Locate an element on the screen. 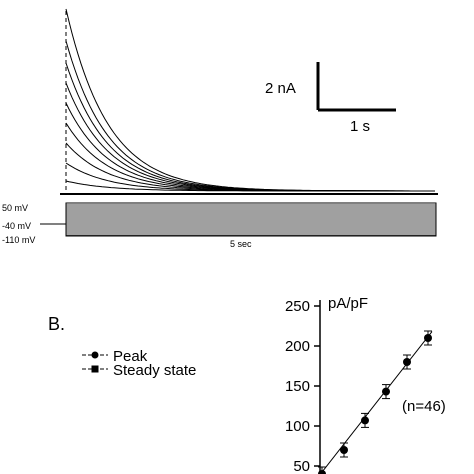 The height and width of the screenshot is (474, 474). error-bar is located at coordinates (322, 470).